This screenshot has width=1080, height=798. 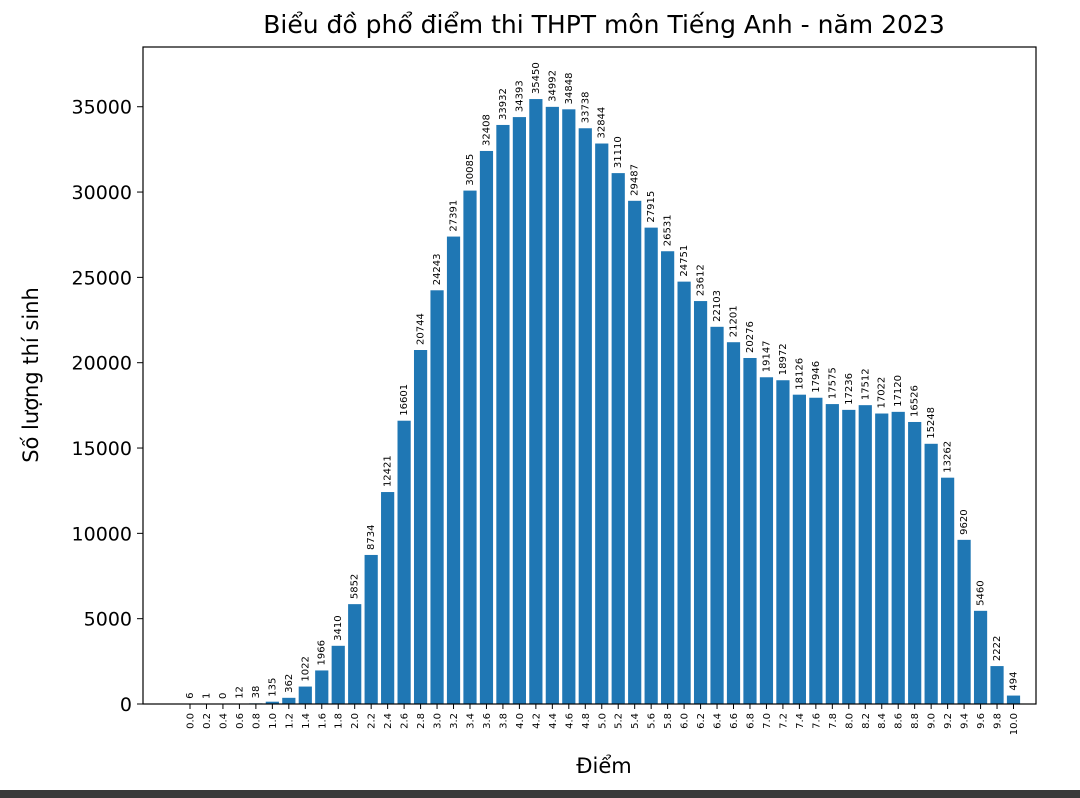 I want to click on x-tick-label: 0.6, so click(x=240, y=721).